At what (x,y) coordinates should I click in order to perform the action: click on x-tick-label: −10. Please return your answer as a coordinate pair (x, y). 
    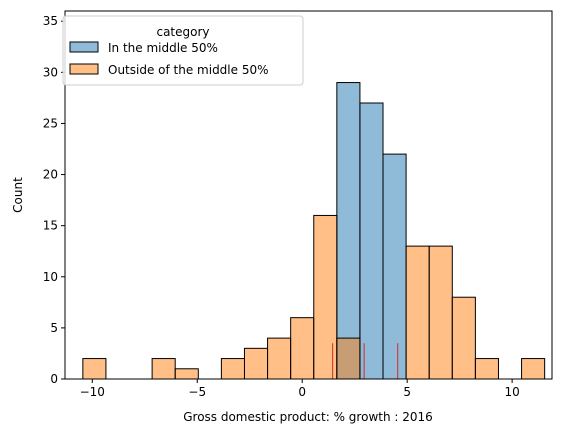
    Looking at the image, I should click on (92, 392).